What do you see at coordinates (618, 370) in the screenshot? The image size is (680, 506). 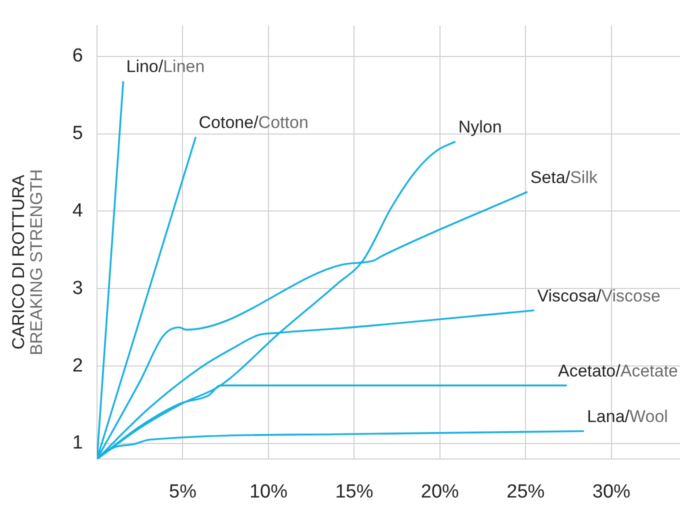 I see `series-label: Acetato/Acetate` at bounding box center [618, 370].